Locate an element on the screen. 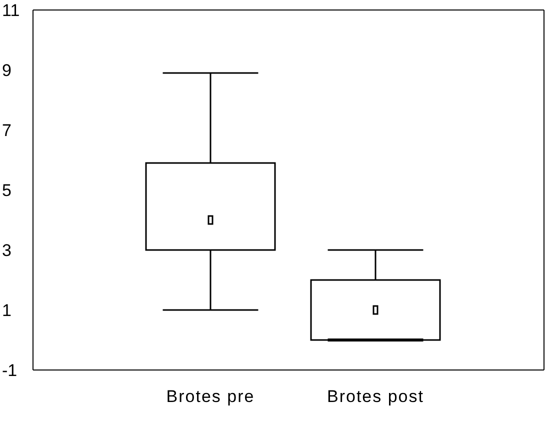  x-tick-label: Brotes pre is located at coordinates (210, 396).